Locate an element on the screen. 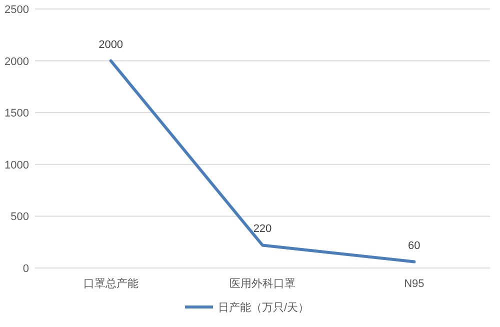 The image size is (500, 327). x-tick-label: 口罩总产能 is located at coordinates (110, 283).